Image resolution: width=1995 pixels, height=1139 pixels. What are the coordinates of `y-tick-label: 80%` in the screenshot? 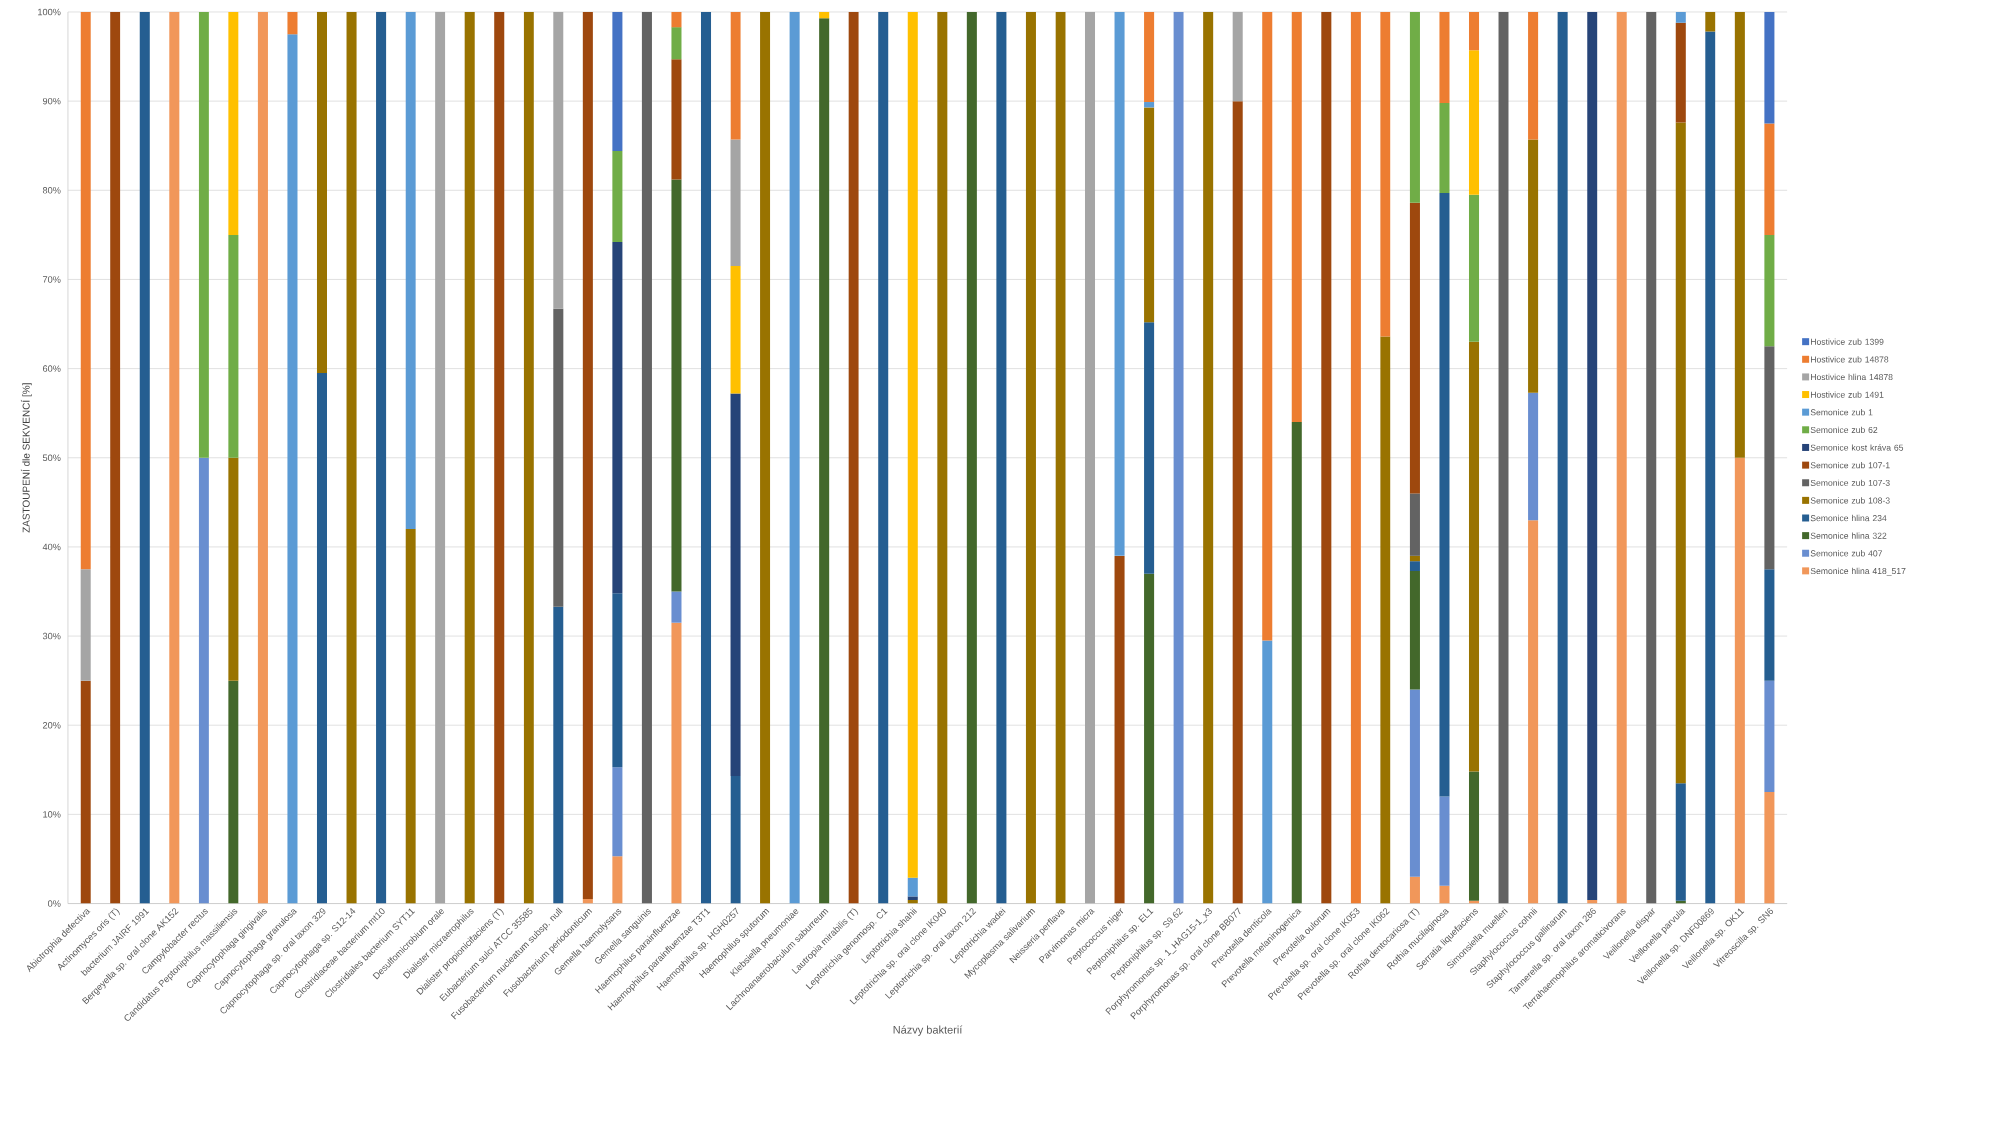 It's located at (51, 190).